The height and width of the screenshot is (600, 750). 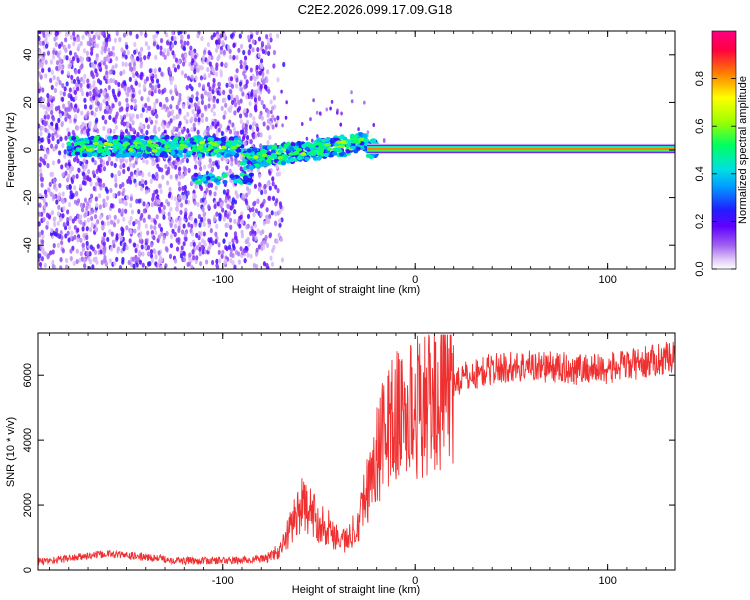 I want to click on spectrogram-ytick-label: 40, so click(x=28, y=55).